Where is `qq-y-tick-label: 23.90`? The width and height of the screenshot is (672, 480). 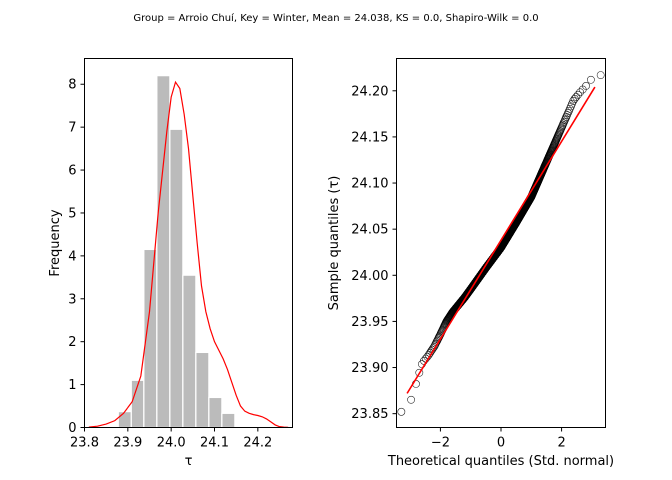 qq-y-tick-label: 23.90 is located at coordinates (369, 368).